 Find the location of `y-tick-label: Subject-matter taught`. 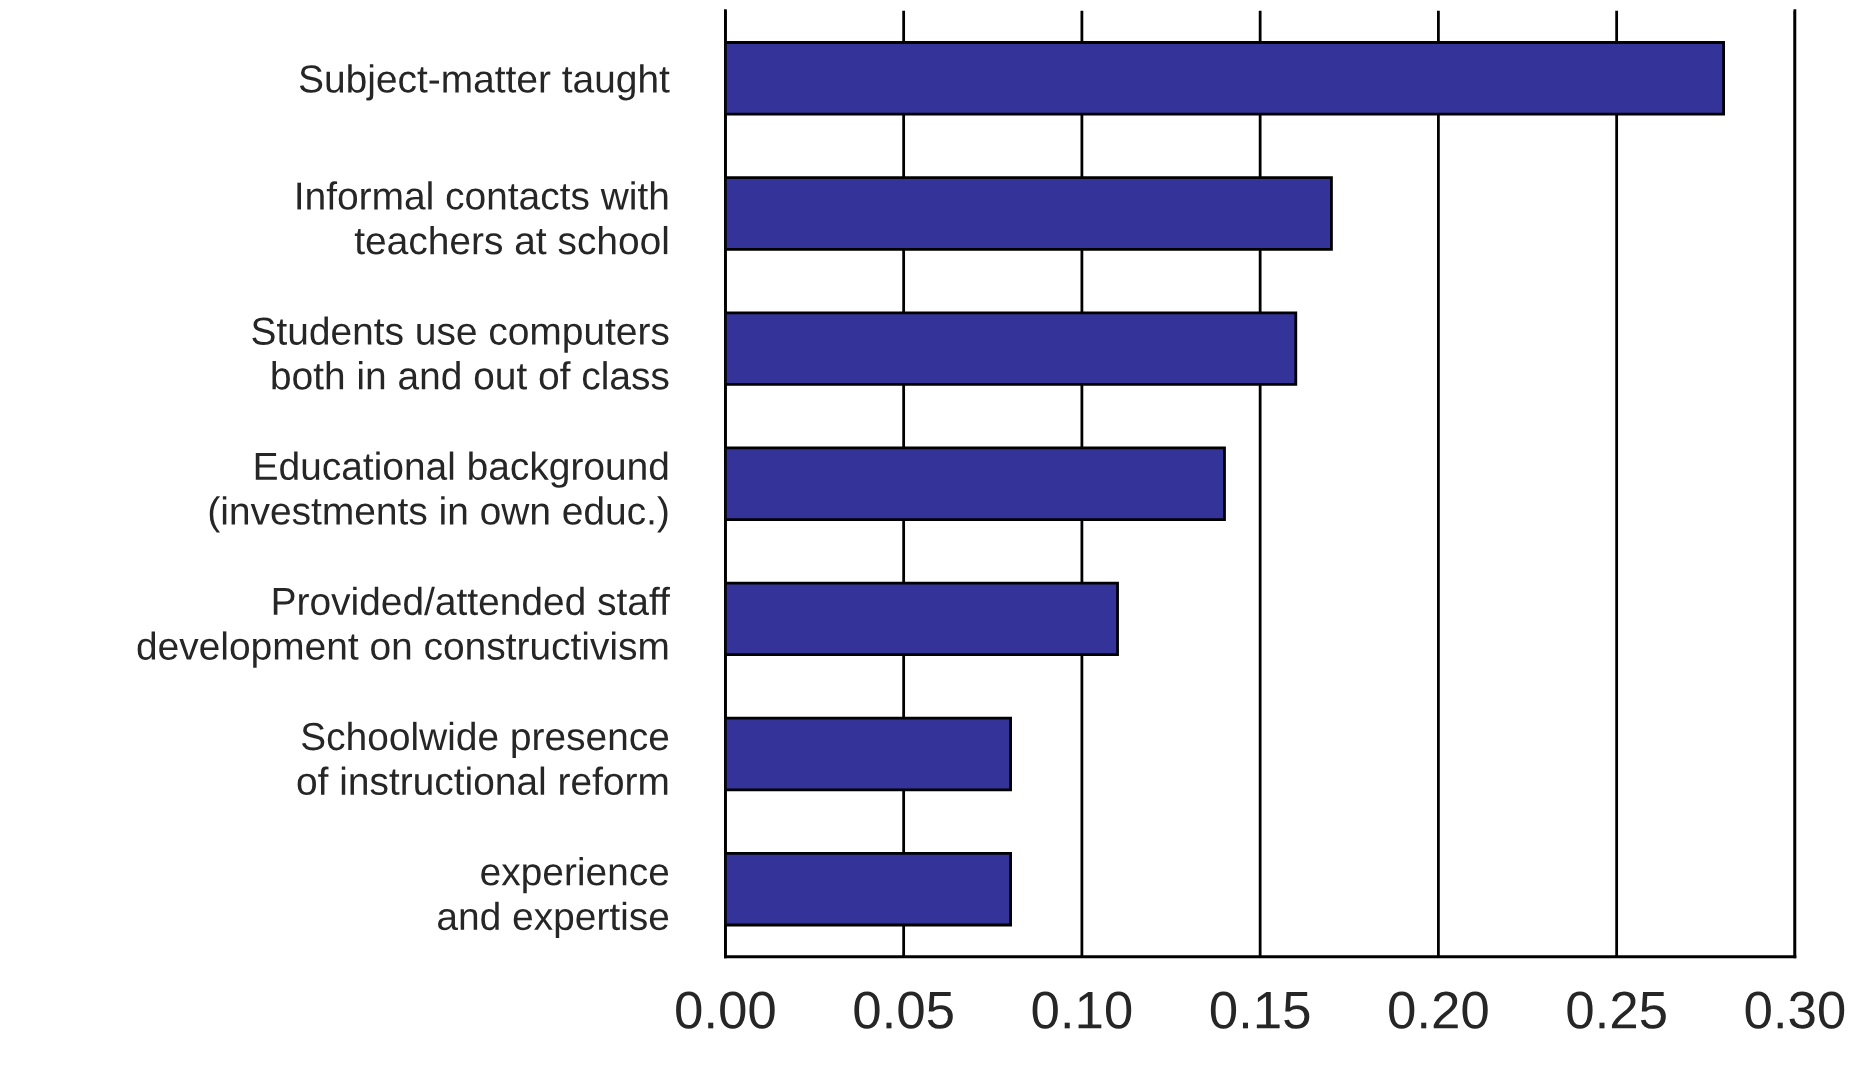

y-tick-label: Subject-matter taught is located at coordinates (484, 82).